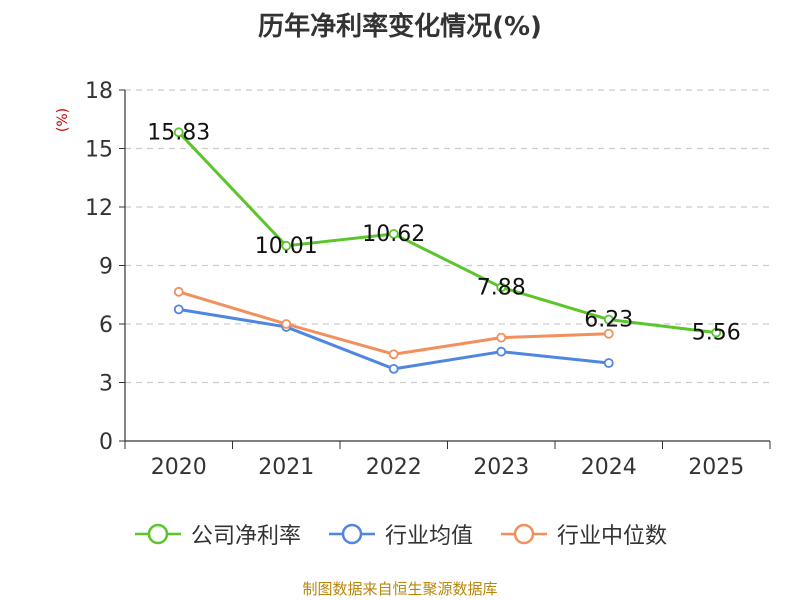 The width and height of the screenshot is (800, 600). Describe the element at coordinates (106, 384) in the screenshot. I see `y-tick-label: 3` at that location.